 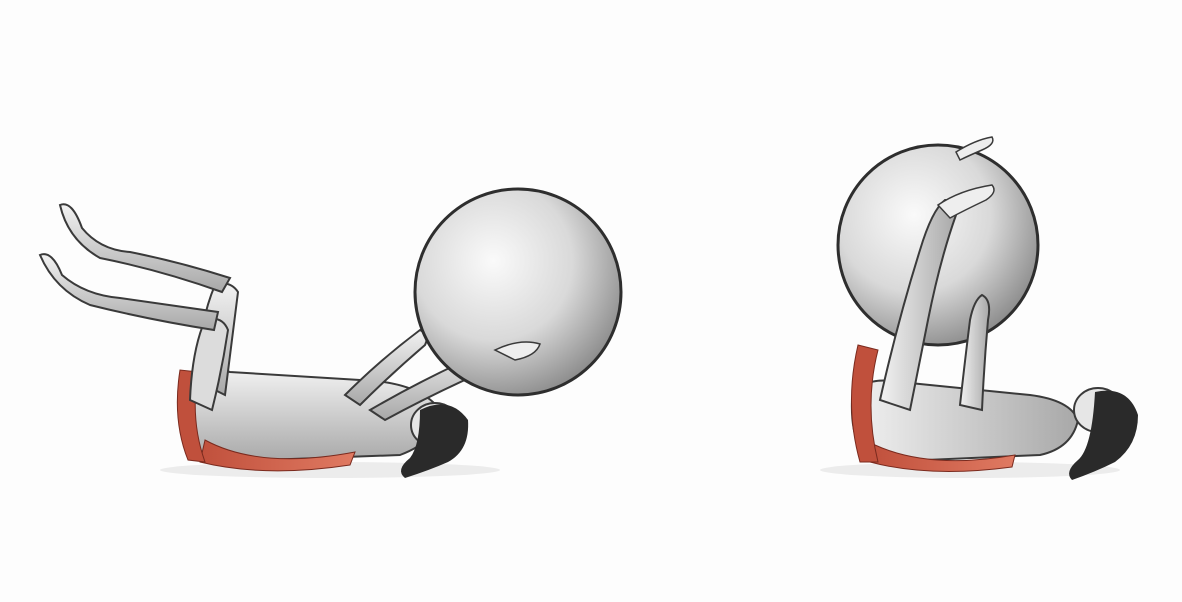 I want to click on hand, so click(x=517, y=351).